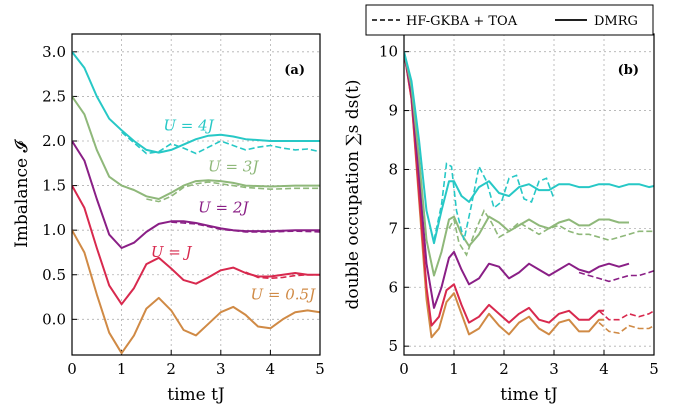 This screenshot has width=673, height=409. I want to click on legend-label-solid: DMRG, so click(616, 21).